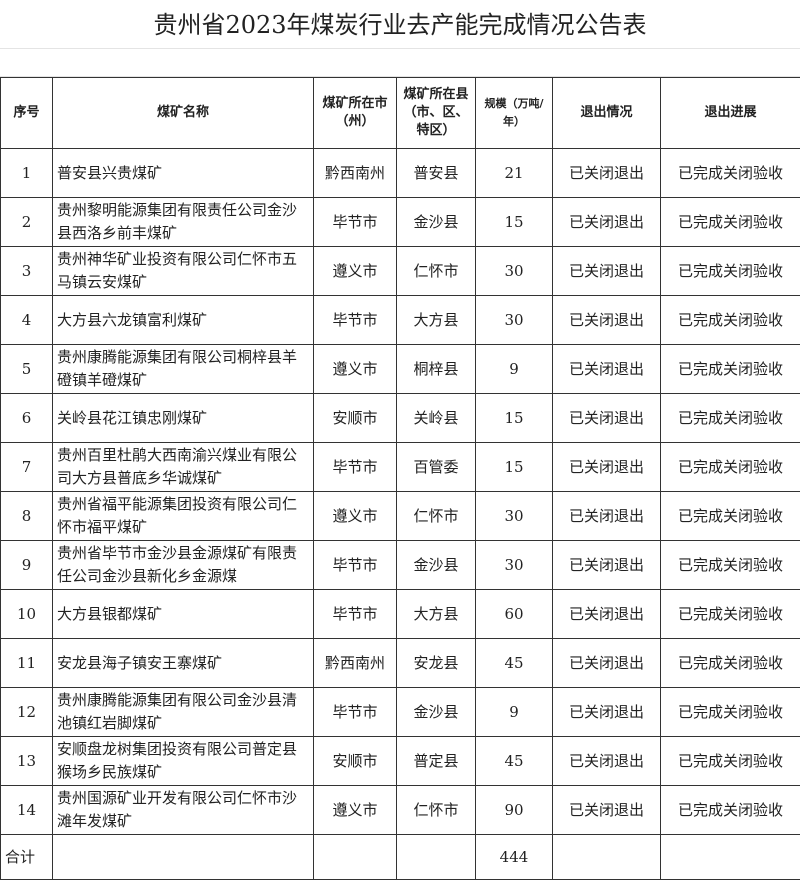  Describe the element at coordinates (183, 761) in the screenshot. I see `cell-name: 安顺盘龙树集团投资有限公司普定县猴场乡民族煤矿` at that location.